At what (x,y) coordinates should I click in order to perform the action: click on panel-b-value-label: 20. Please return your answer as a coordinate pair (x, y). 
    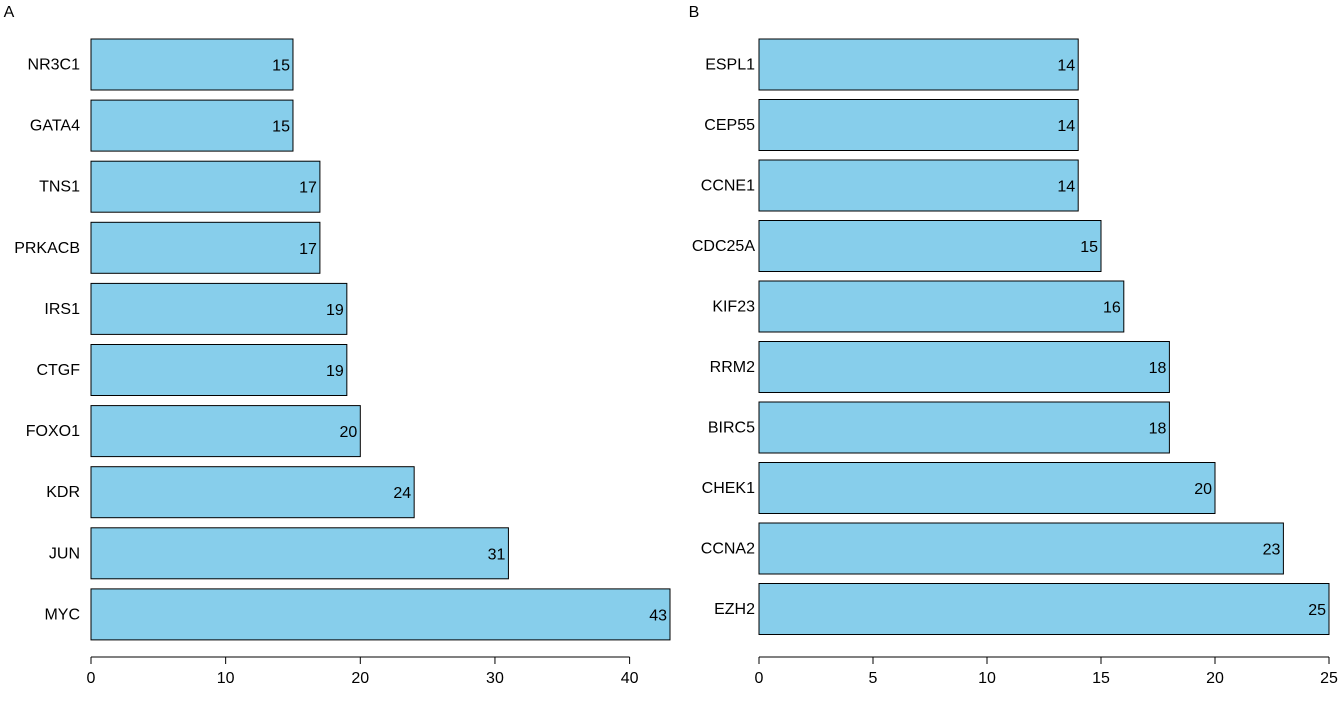
    Looking at the image, I should click on (1203, 489).